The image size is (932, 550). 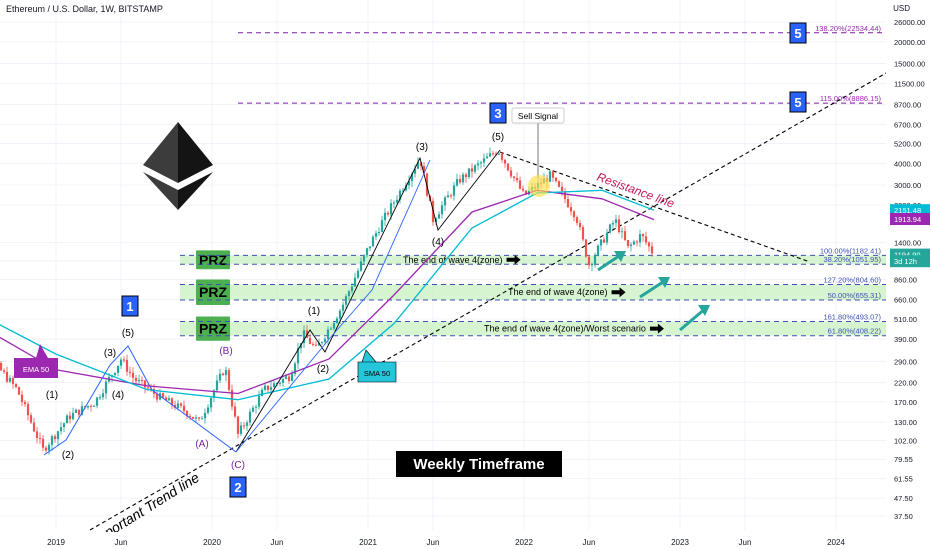 What do you see at coordinates (848, 28) in the screenshot?
I see `fib-label: 138.20%(22534.44)` at bounding box center [848, 28].